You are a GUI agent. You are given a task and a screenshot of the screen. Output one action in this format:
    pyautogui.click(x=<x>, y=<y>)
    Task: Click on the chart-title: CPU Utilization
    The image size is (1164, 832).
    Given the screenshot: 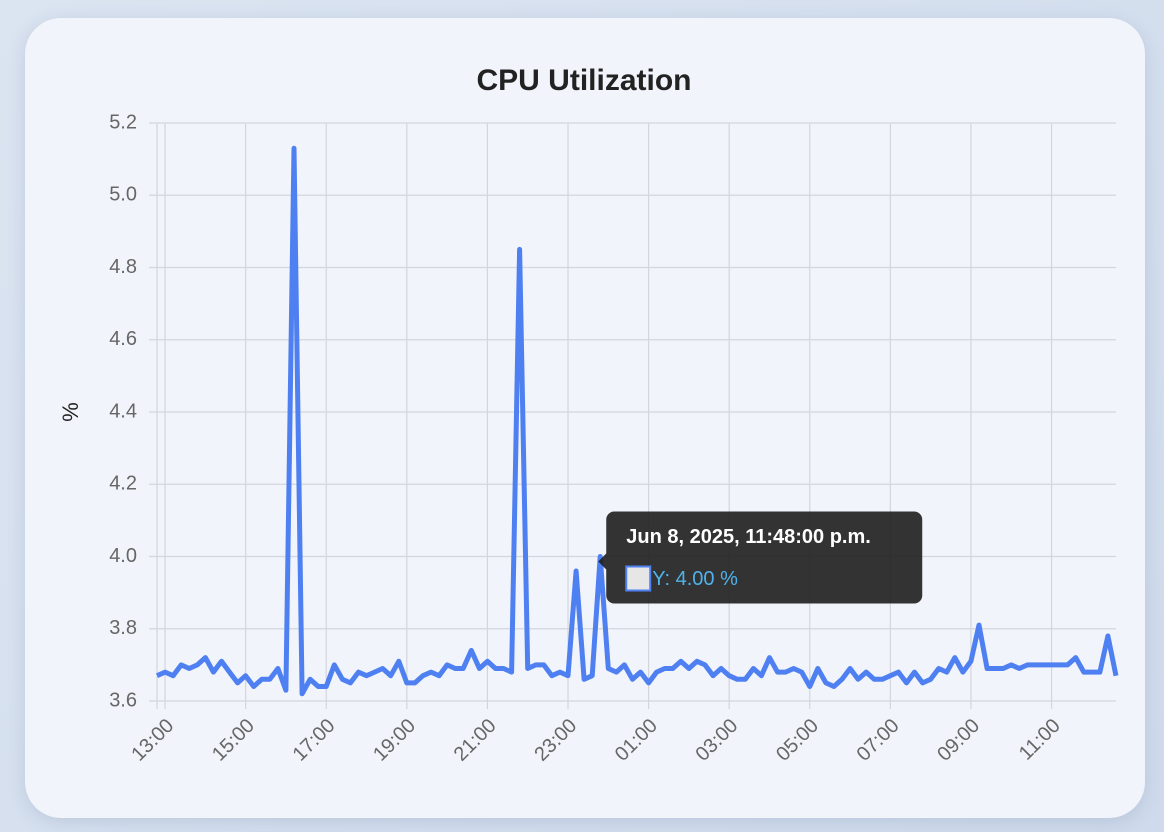 What is the action you would take?
    pyautogui.click(x=584, y=80)
    